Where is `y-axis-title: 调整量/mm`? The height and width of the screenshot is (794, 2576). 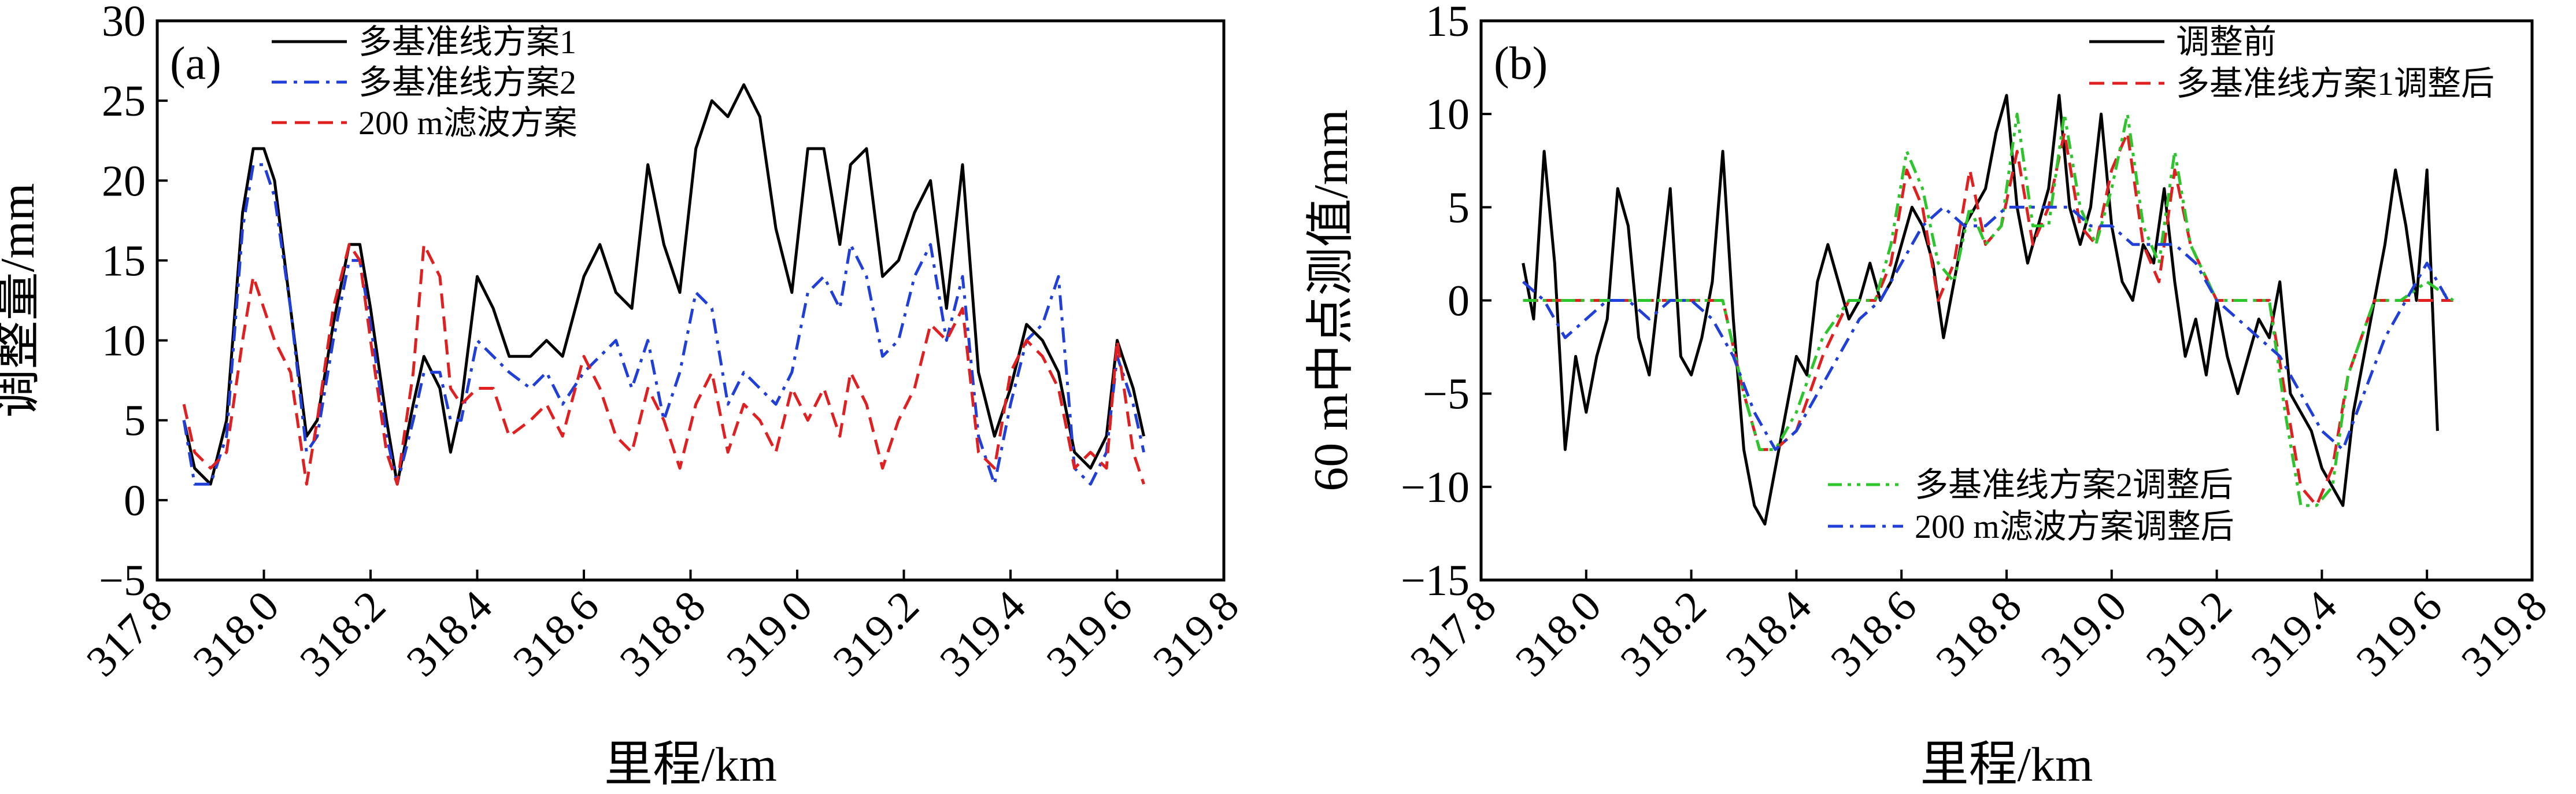 y-axis-title: 调整量/mm is located at coordinates (22, 300).